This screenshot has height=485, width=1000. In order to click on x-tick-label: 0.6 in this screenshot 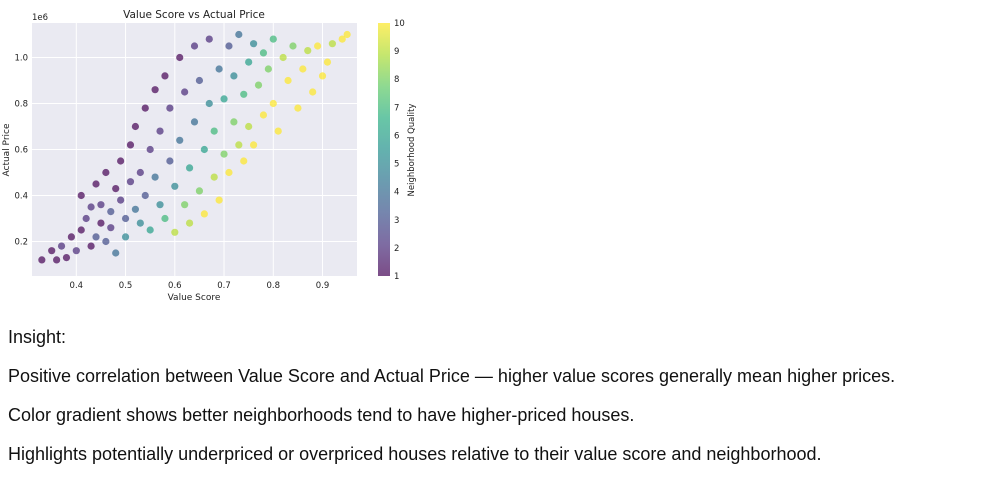, I will do `click(175, 286)`.